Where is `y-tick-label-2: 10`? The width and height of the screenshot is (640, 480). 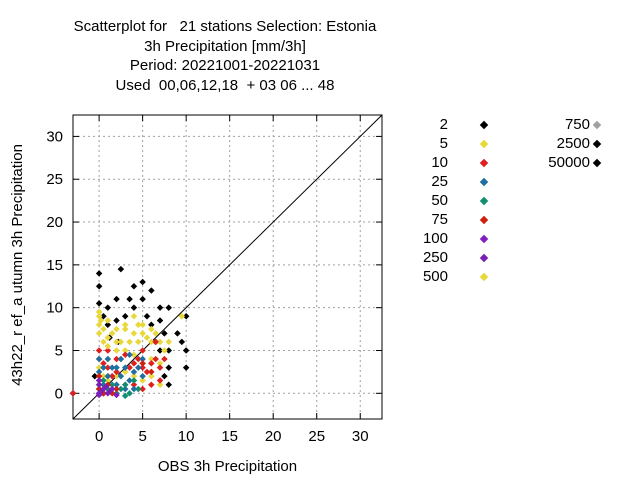 y-tick-label-2: 10 is located at coordinates (54, 308).